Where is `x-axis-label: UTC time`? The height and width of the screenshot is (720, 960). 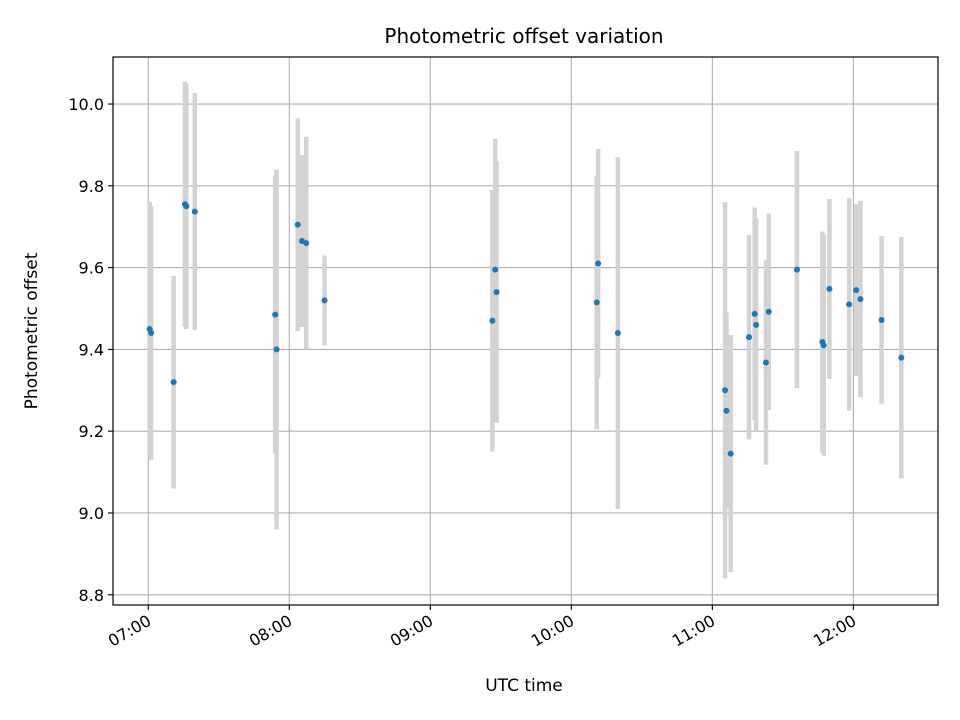
x-axis-label: UTC time is located at coordinates (524, 686).